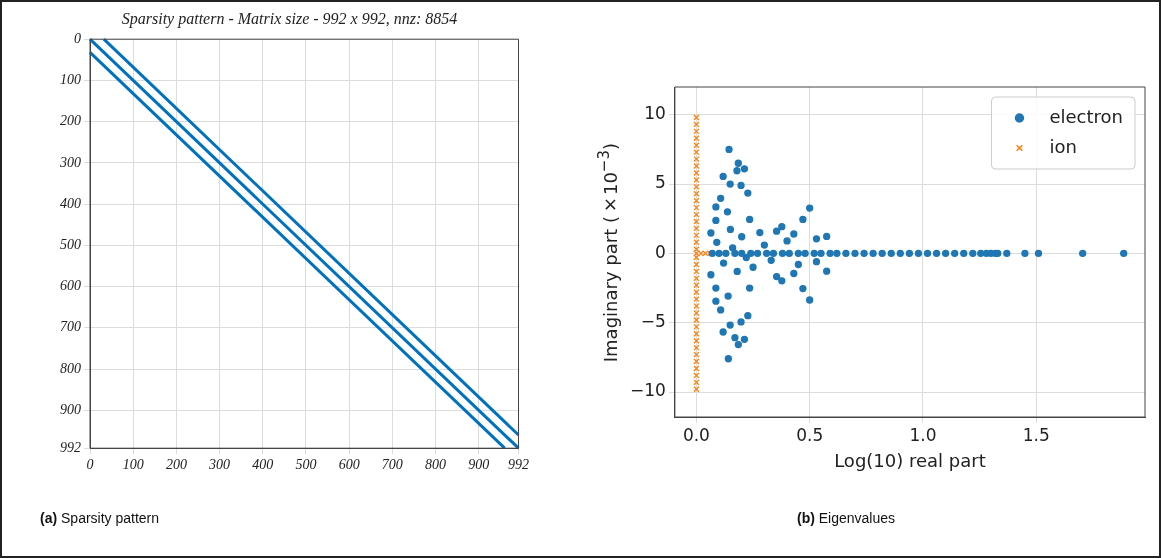 The image size is (1161, 558). I want to click on x-tick-label: 400, so click(263, 465).